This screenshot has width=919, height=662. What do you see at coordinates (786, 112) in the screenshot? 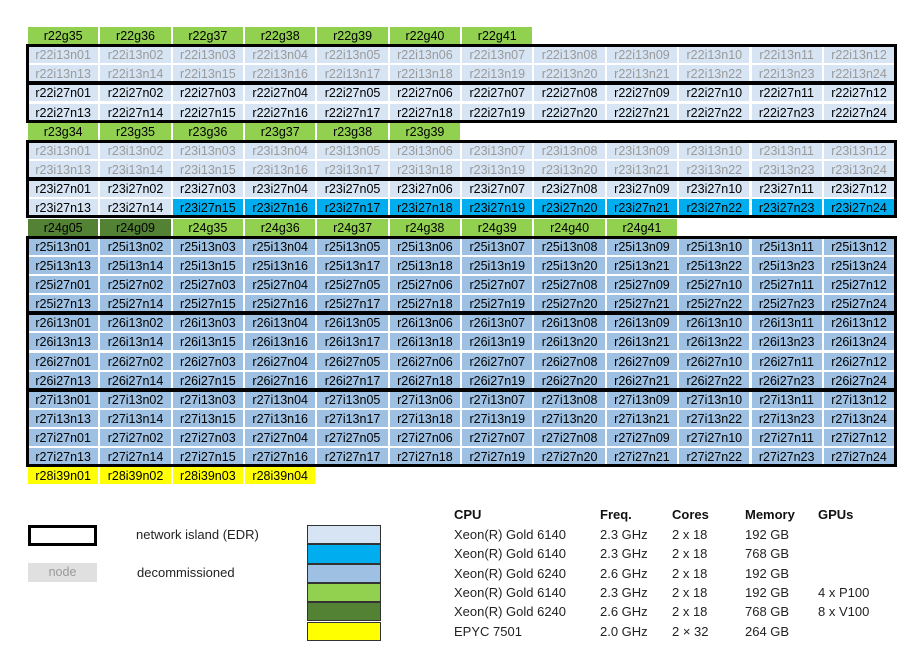
I see `node-cell: r22i27n23` at bounding box center [786, 112].